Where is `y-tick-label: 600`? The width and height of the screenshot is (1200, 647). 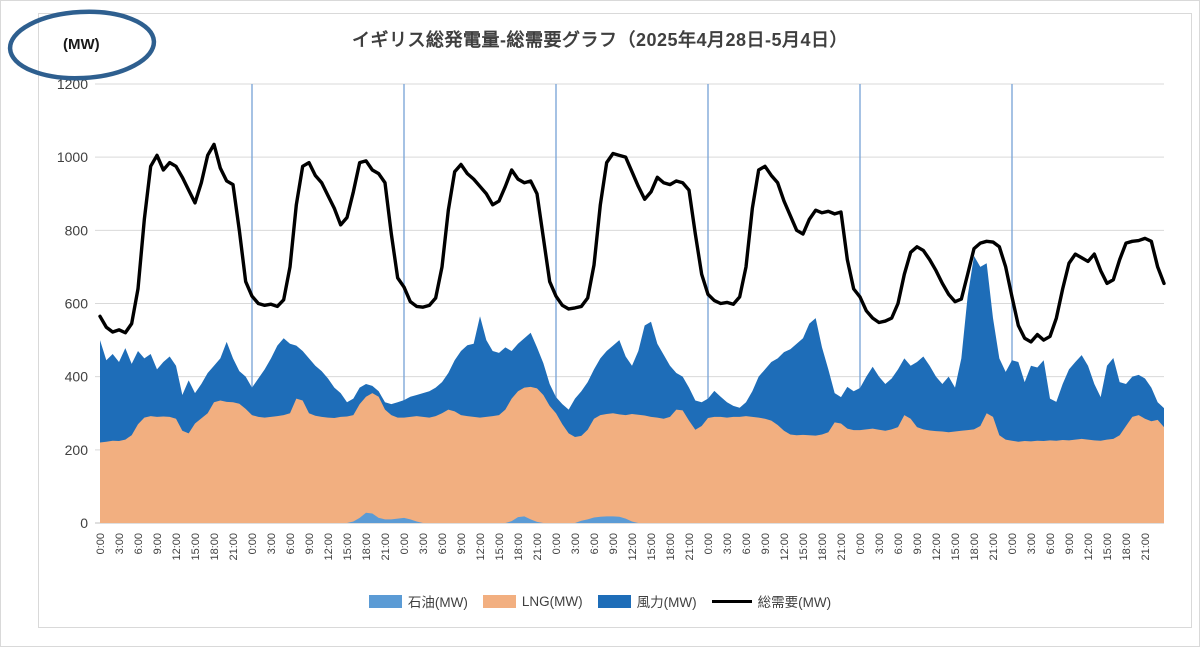 y-tick-label: 600 is located at coordinates (77, 304).